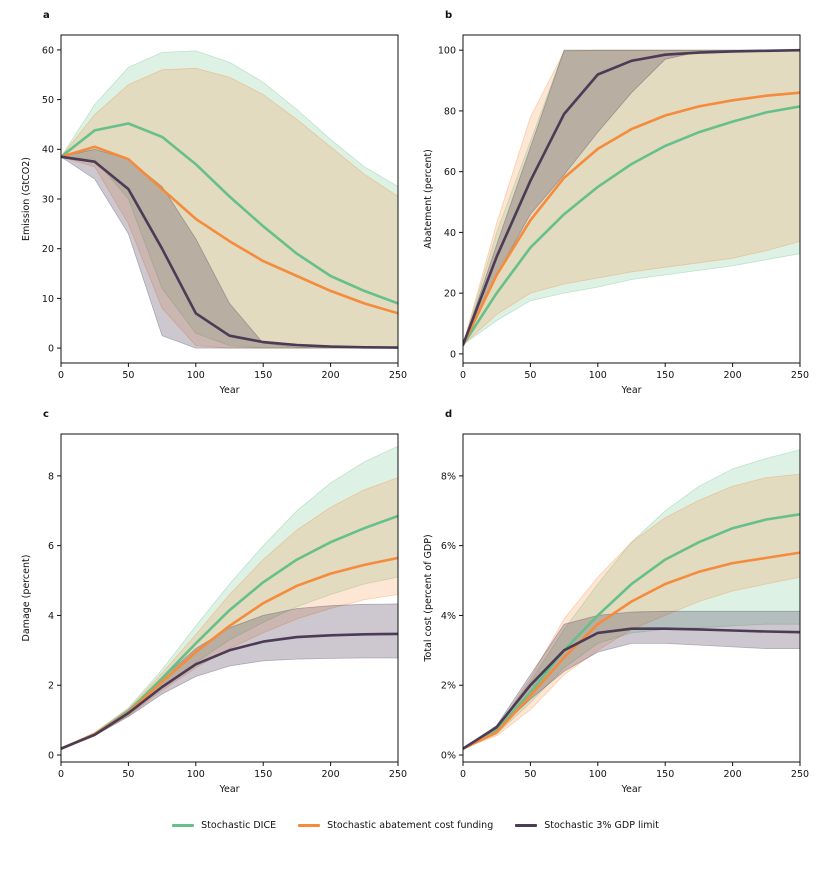 The width and height of the screenshot is (831, 883). I want to click on y-tick-label: 6, so click(51, 546).